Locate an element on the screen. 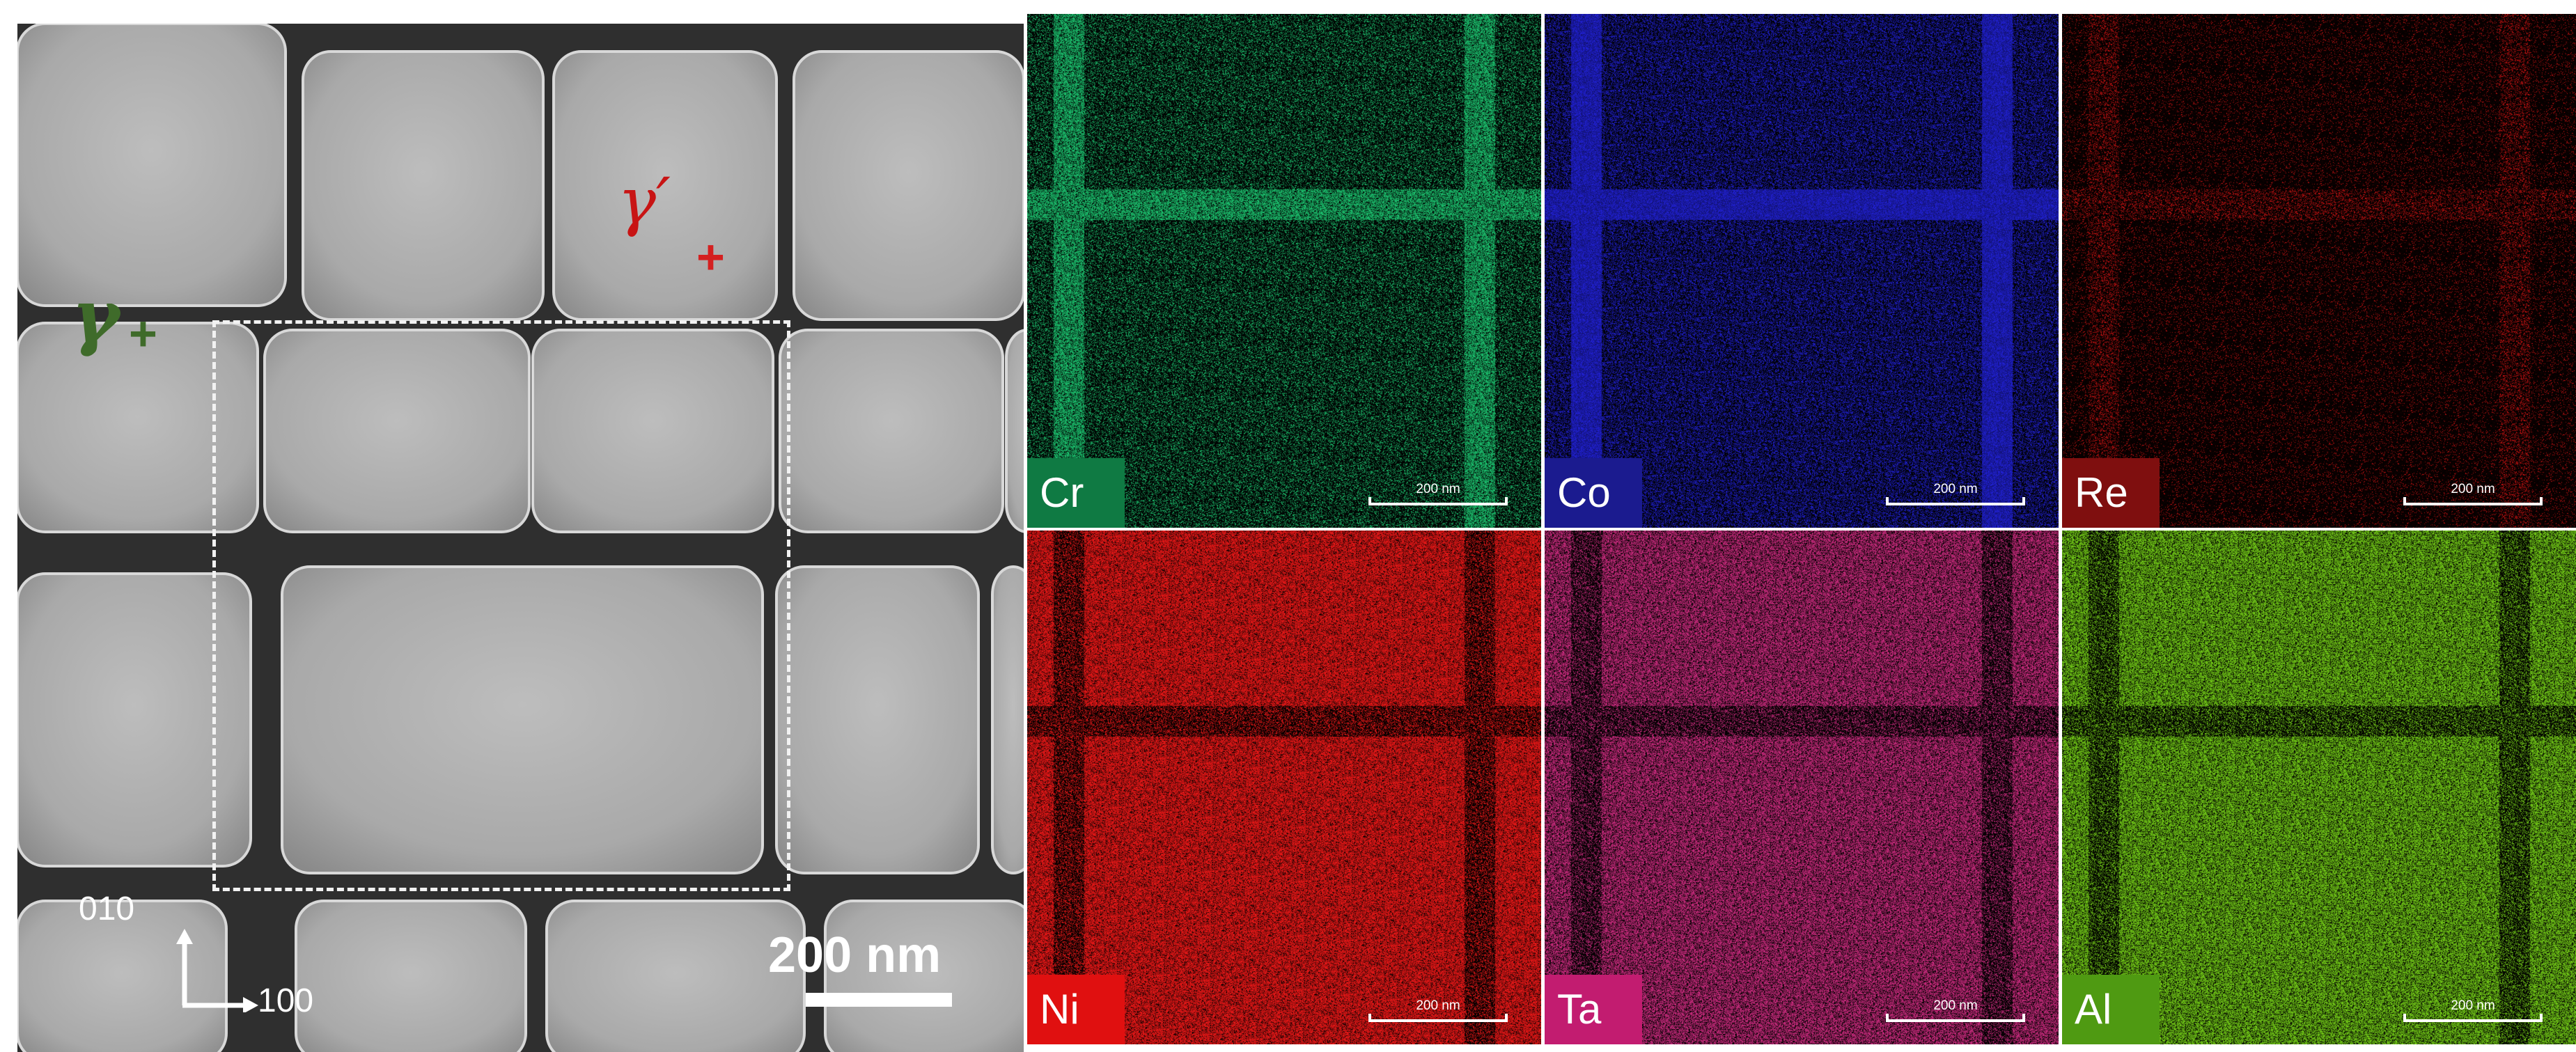  axis-label-100: 100 is located at coordinates (286, 1000).